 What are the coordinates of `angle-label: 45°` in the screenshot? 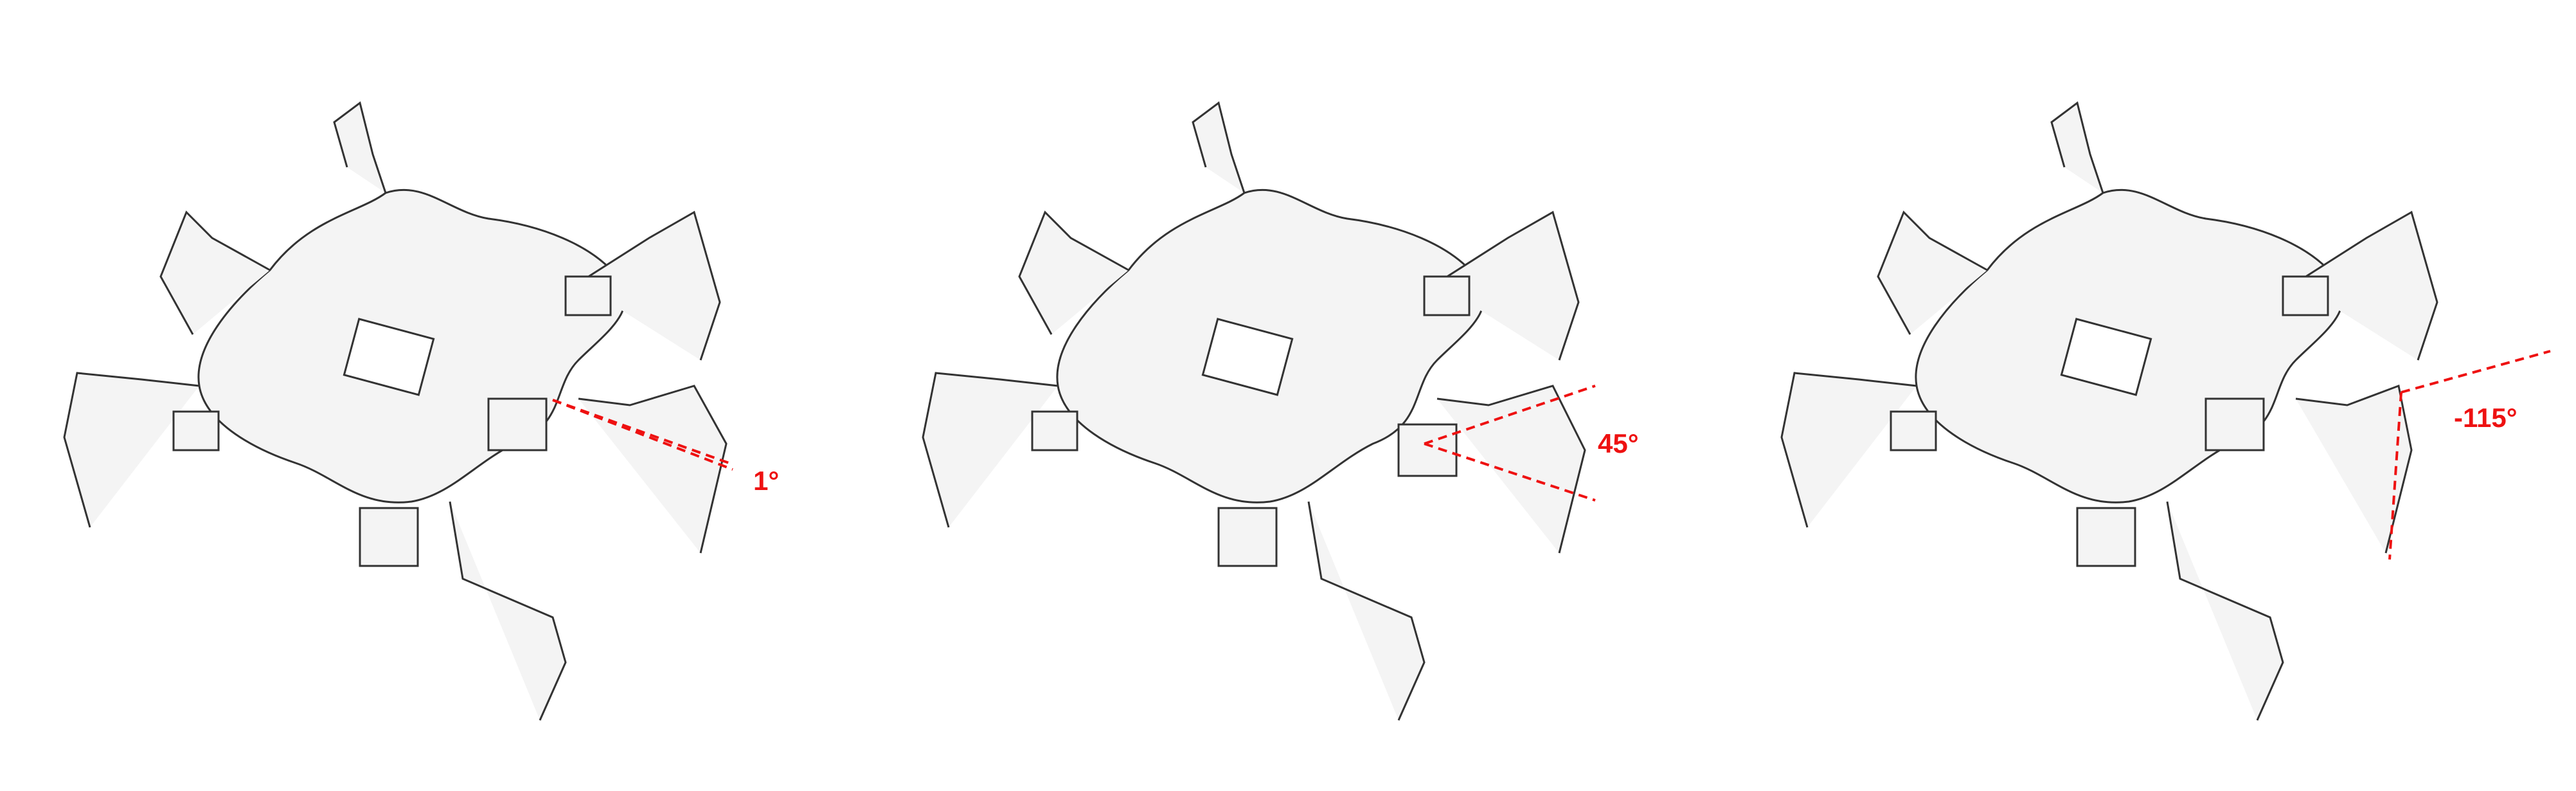 It's located at (1618, 443).